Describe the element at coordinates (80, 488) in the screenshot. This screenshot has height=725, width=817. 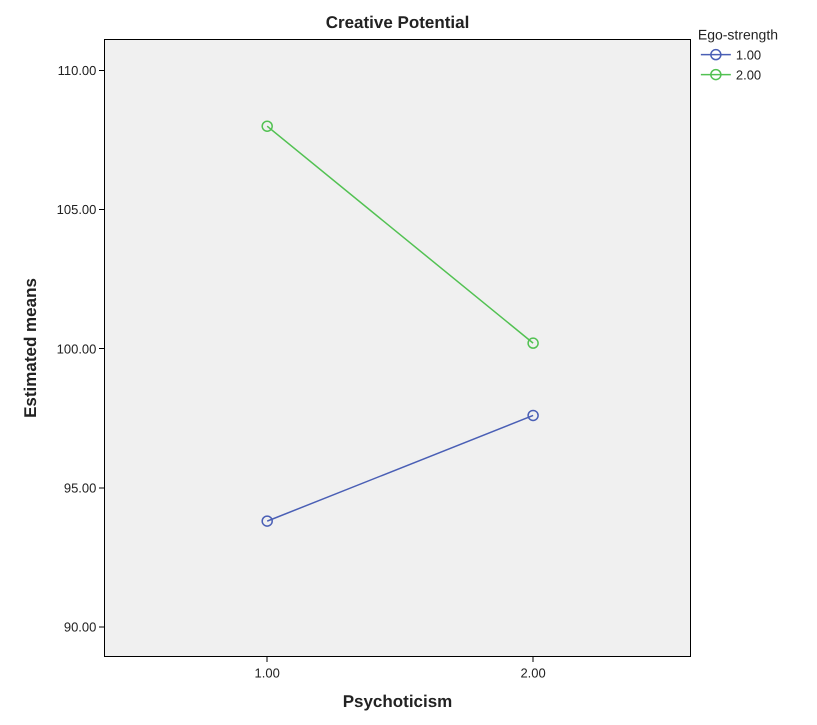
I see `y-tick-label: 95.00` at that location.